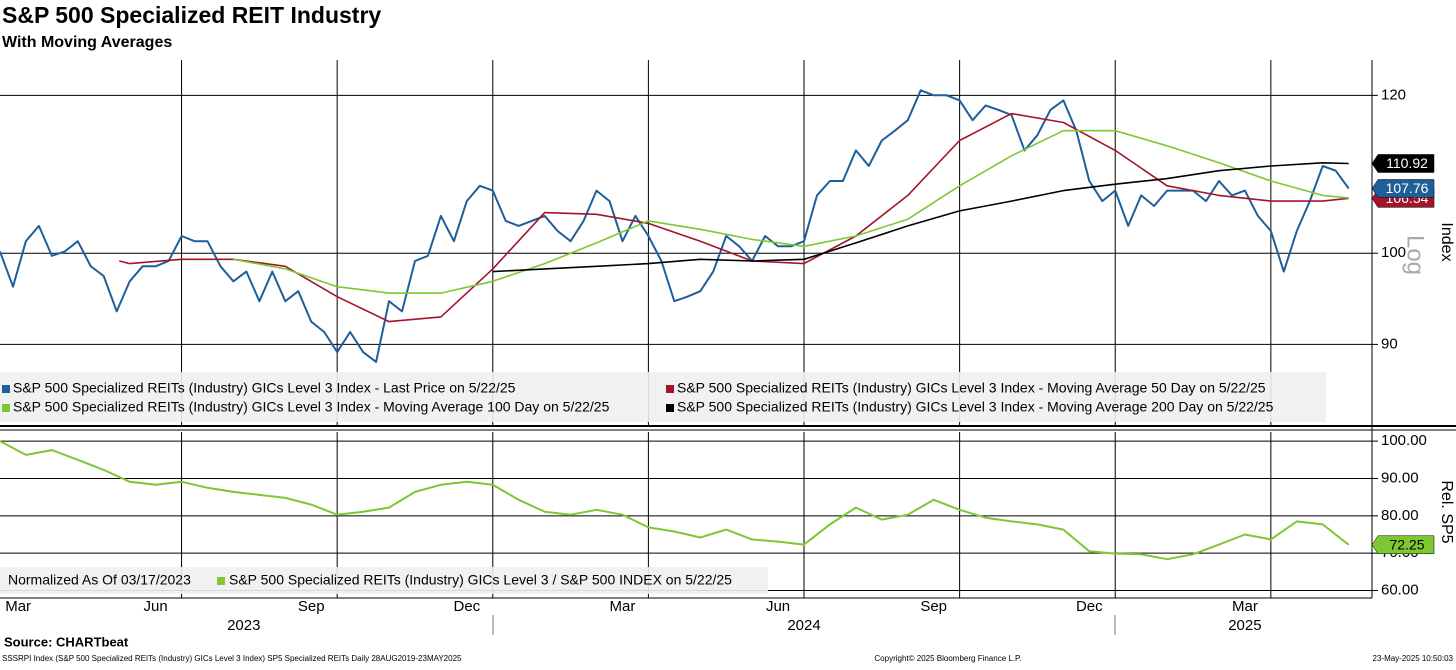 This screenshot has width=1456, height=670. Describe the element at coordinates (1400, 515) in the screenshot. I see `y-tick-label: 80.00` at that location.